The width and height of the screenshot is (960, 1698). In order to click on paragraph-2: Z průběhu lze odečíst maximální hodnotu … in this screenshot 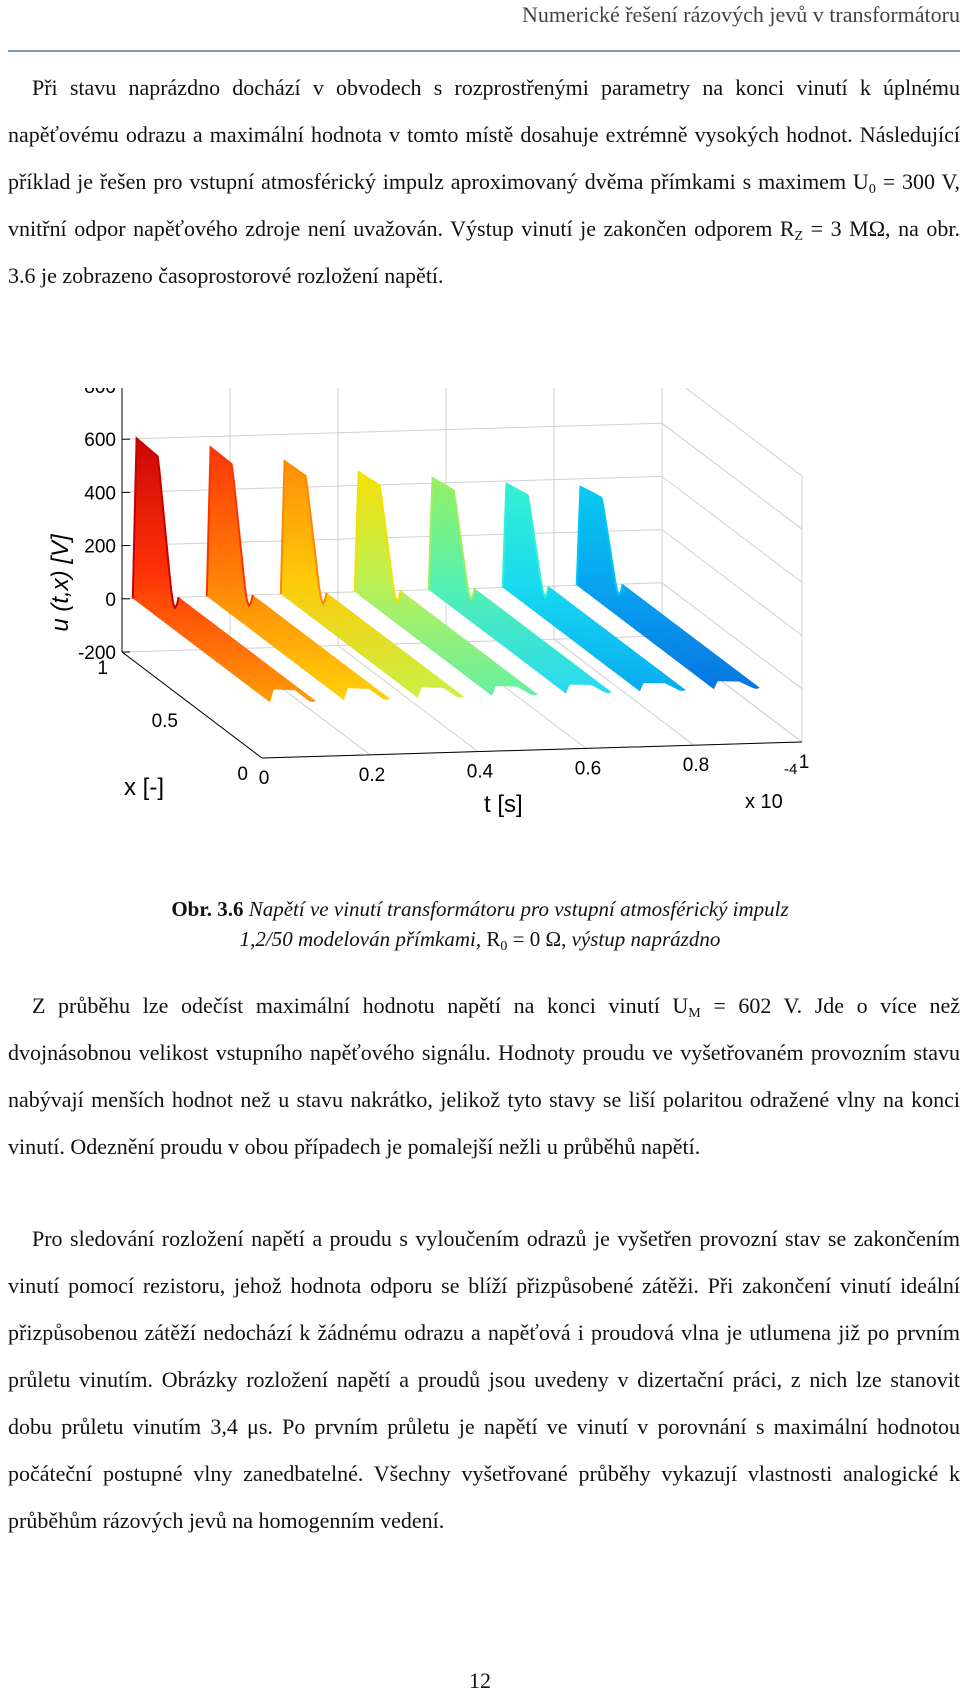, I will do `click(484, 1076)`.